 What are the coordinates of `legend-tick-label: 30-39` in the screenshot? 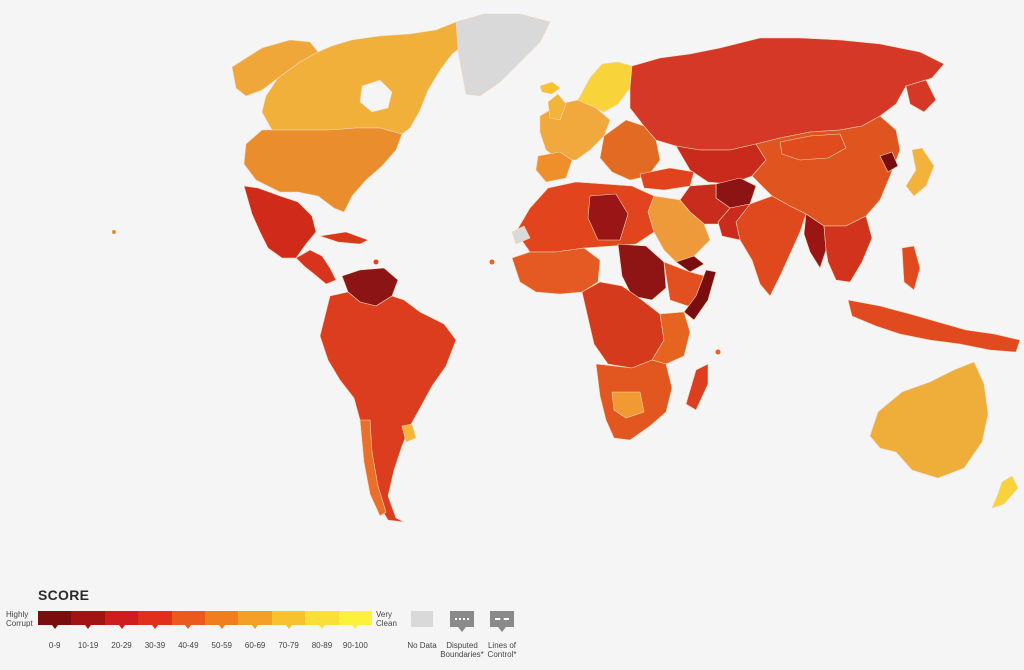 It's located at (155, 645).